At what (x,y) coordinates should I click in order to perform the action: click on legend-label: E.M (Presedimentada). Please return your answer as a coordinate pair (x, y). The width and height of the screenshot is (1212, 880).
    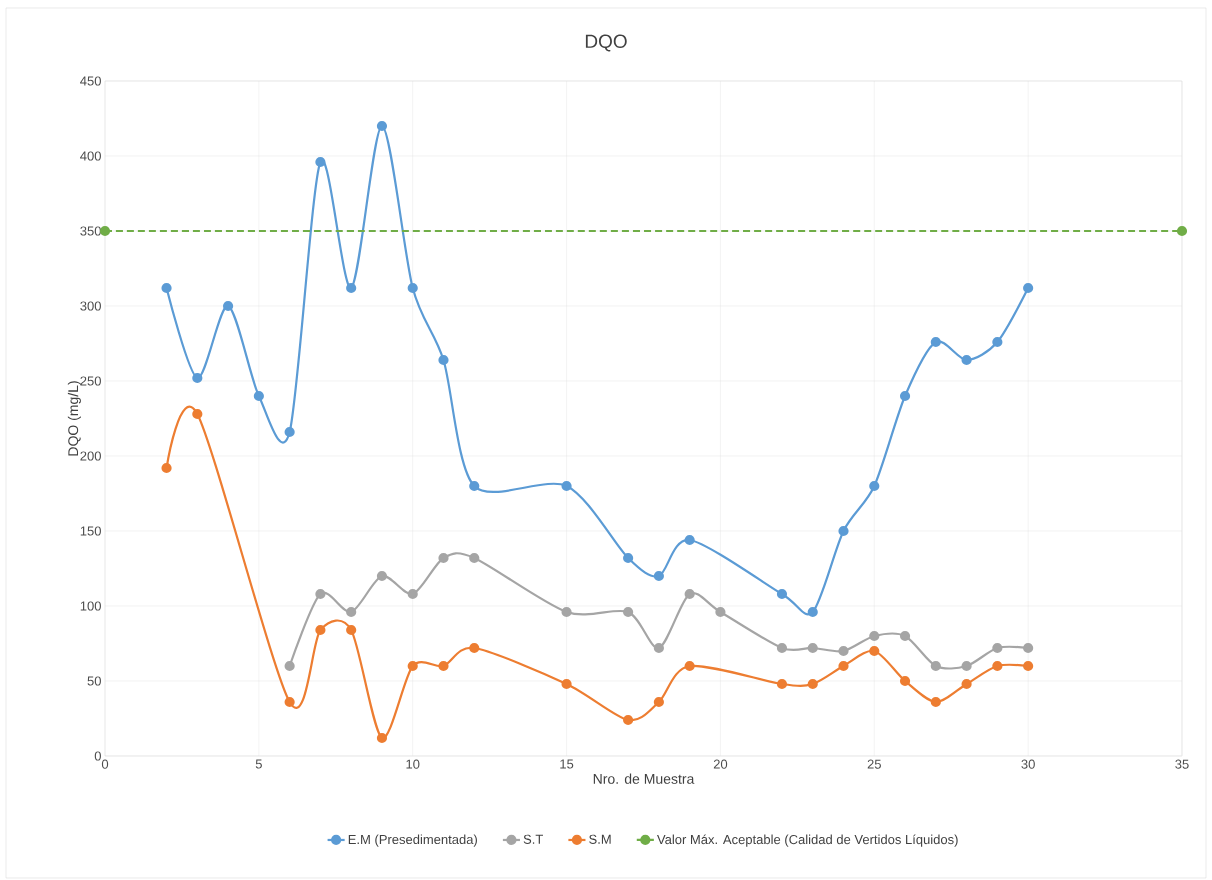
    Looking at the image, I should click on (412, 840).